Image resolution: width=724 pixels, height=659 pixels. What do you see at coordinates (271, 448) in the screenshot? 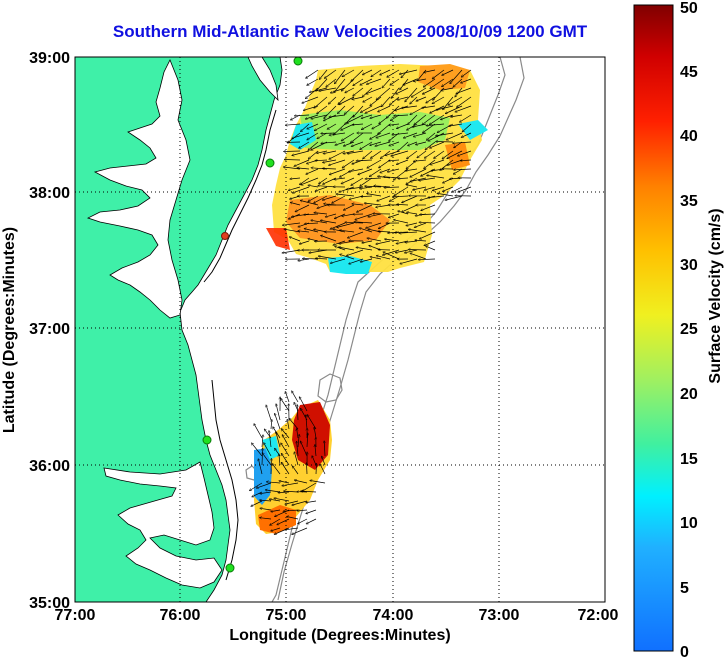
I see `velocity-patch-south-cyan` at bounding box center [271, 448].